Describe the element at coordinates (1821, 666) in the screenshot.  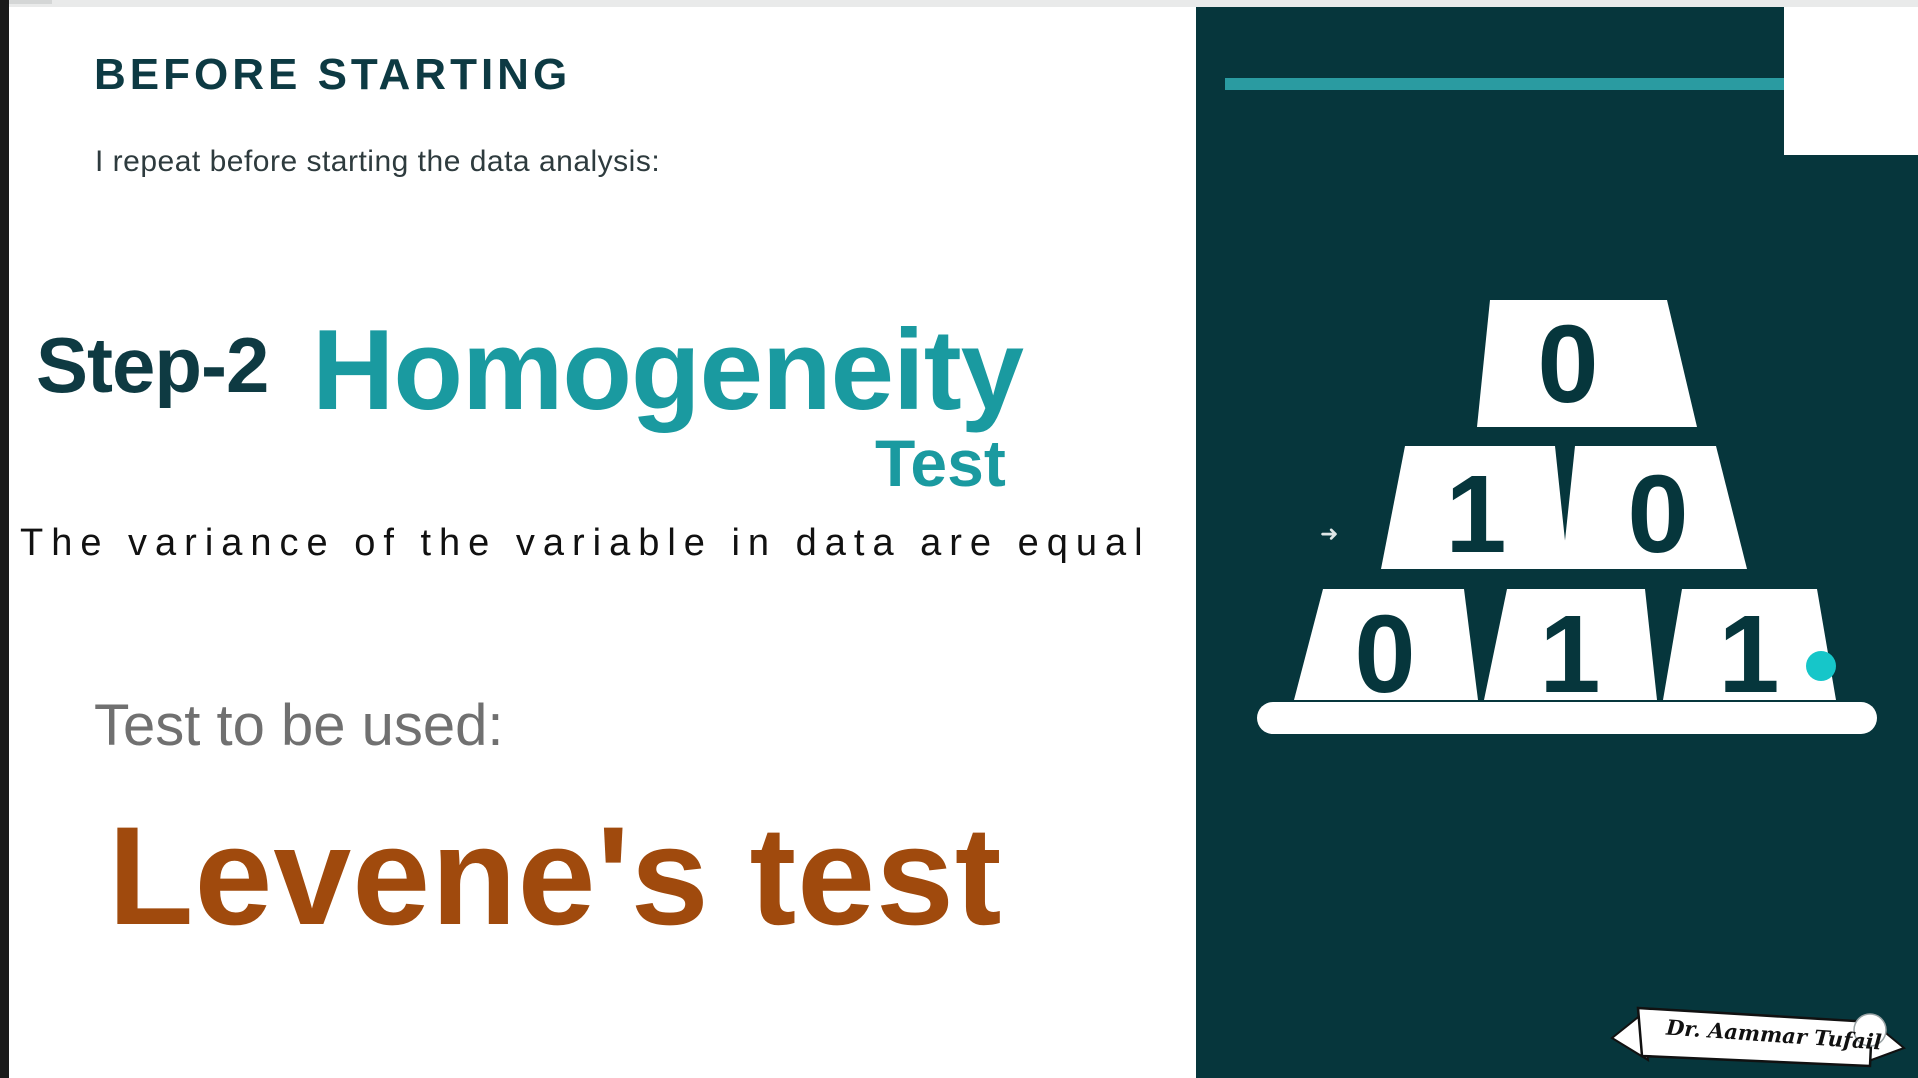
I see `laser-pointer-dot` at that location.